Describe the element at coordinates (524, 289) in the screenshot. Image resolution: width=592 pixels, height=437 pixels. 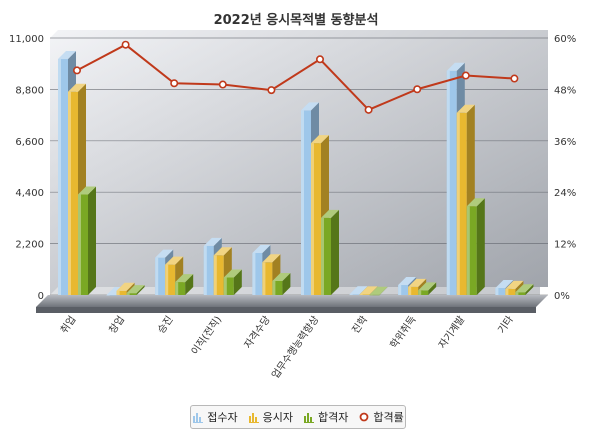
I see `bar-합격자-기타` at that location.